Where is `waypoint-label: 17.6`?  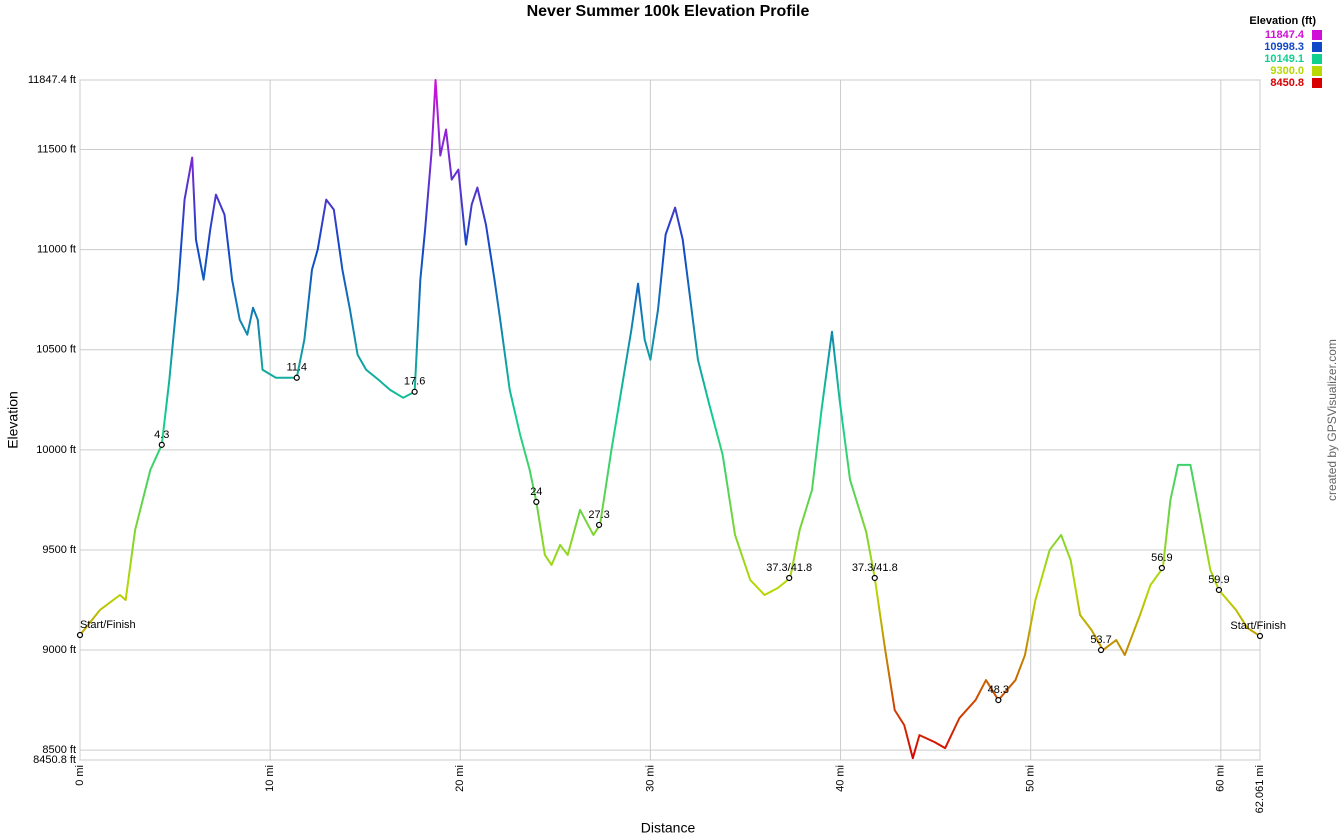 waypoint-label: 17.6 is located at coordinates (414, 382).